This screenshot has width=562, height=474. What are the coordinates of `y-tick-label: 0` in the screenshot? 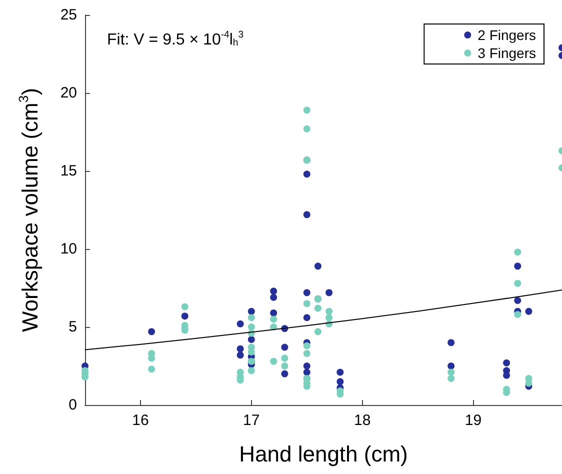 It's located at (72, 405).